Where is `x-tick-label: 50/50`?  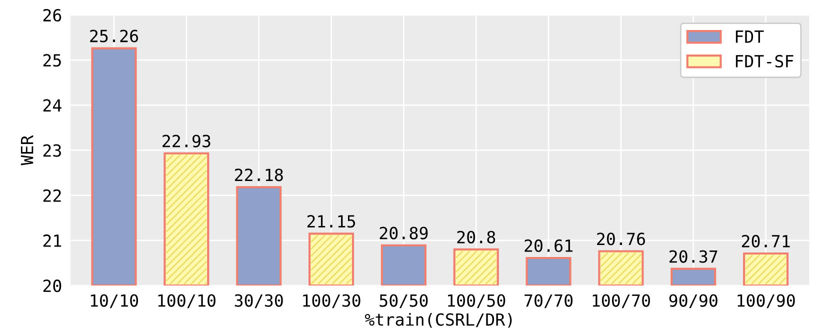 x-tick-label: 50/50 is located at coordinates (404, 301).